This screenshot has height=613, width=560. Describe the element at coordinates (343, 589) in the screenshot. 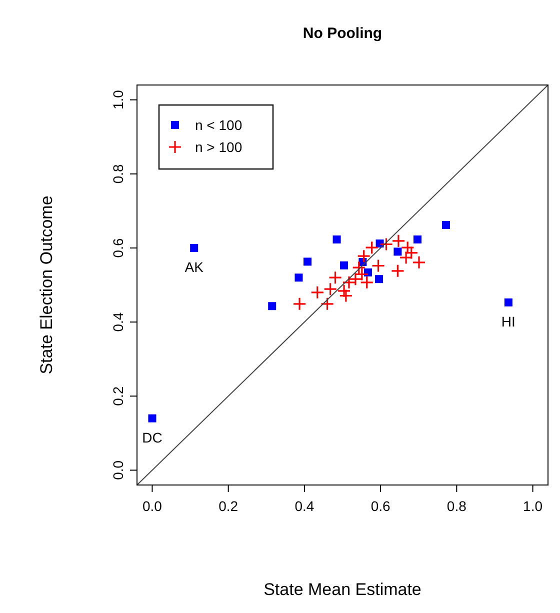

I see `x-axis-title: State Mean Estimate` at that location.